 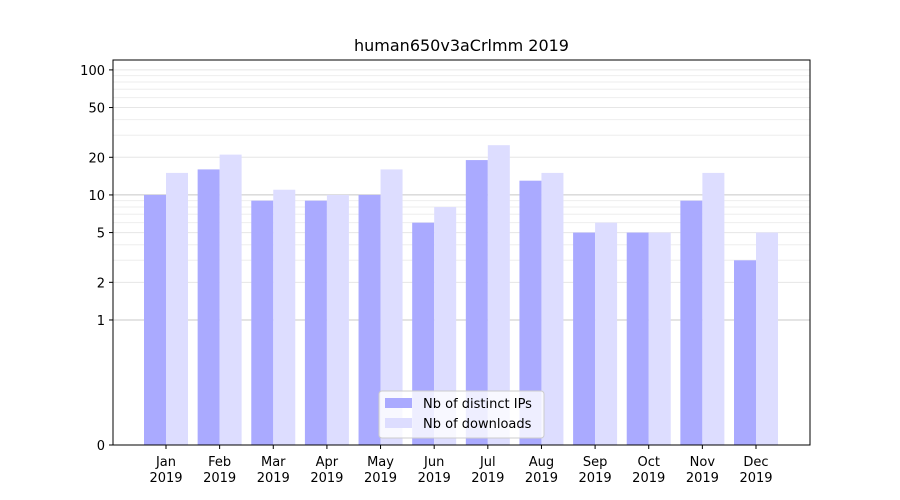 What do you see at coordinates (101, 283) in the screenshot?
I see `y-tick-label: 2` at bounding box center [101, 283].